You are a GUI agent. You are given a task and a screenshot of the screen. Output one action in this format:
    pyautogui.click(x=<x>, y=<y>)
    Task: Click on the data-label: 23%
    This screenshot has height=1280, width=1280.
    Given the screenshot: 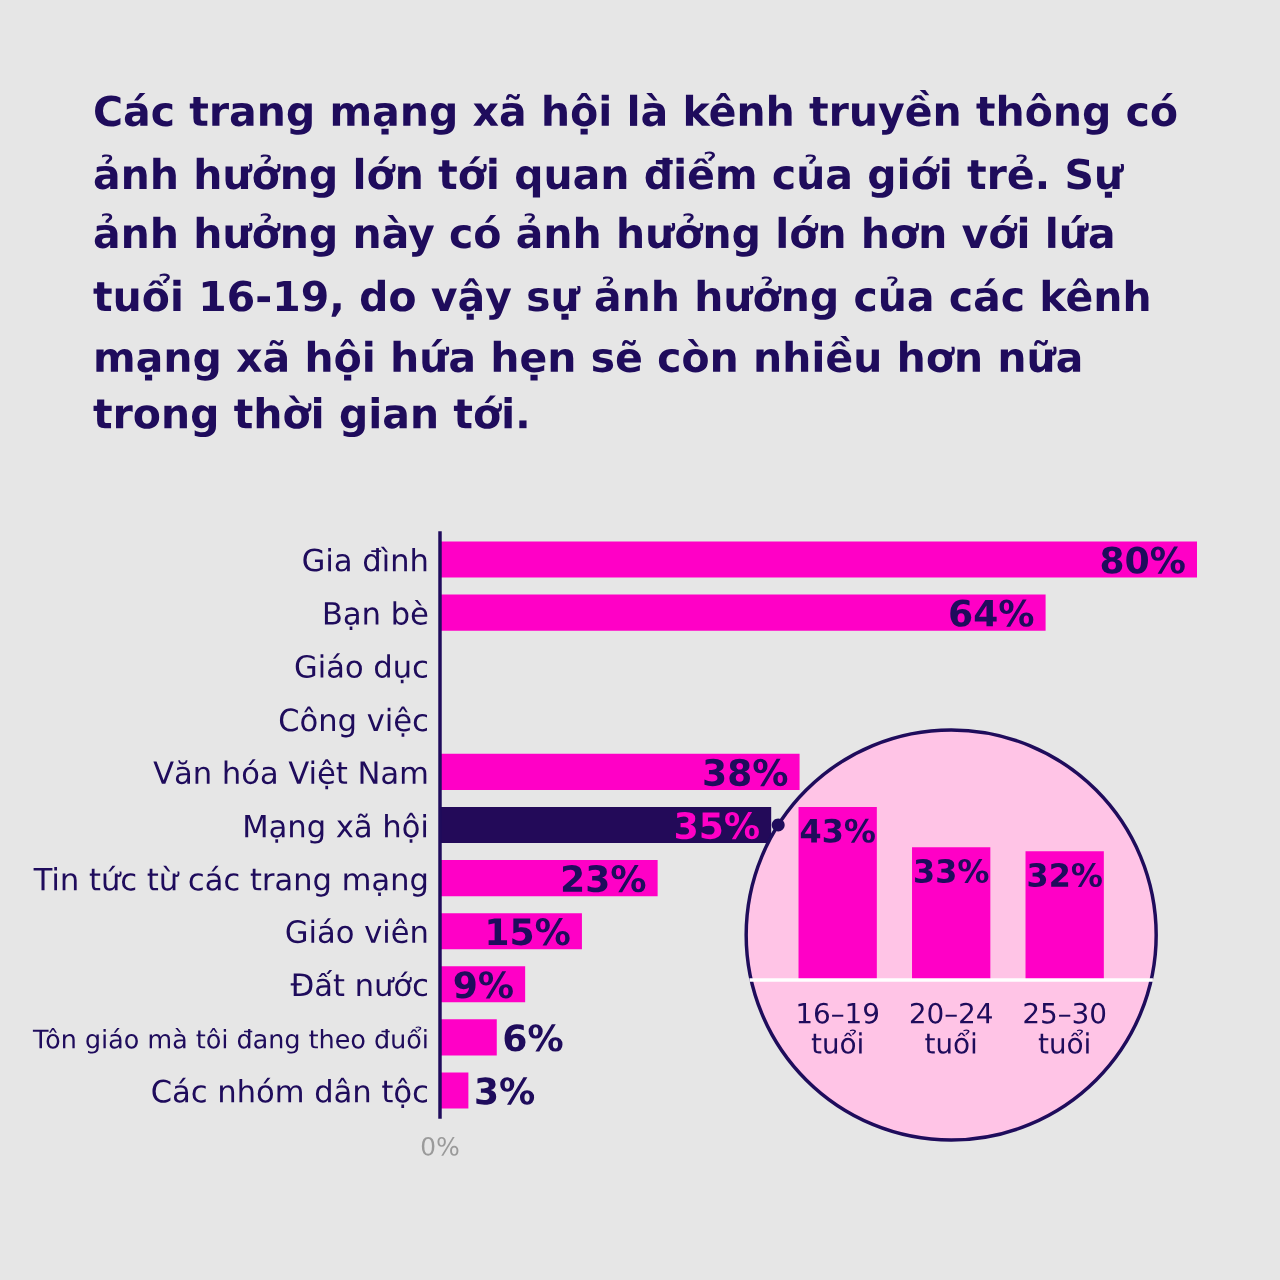 What is the action you would take?
    pyautogui.click(x=604, y=879)
    